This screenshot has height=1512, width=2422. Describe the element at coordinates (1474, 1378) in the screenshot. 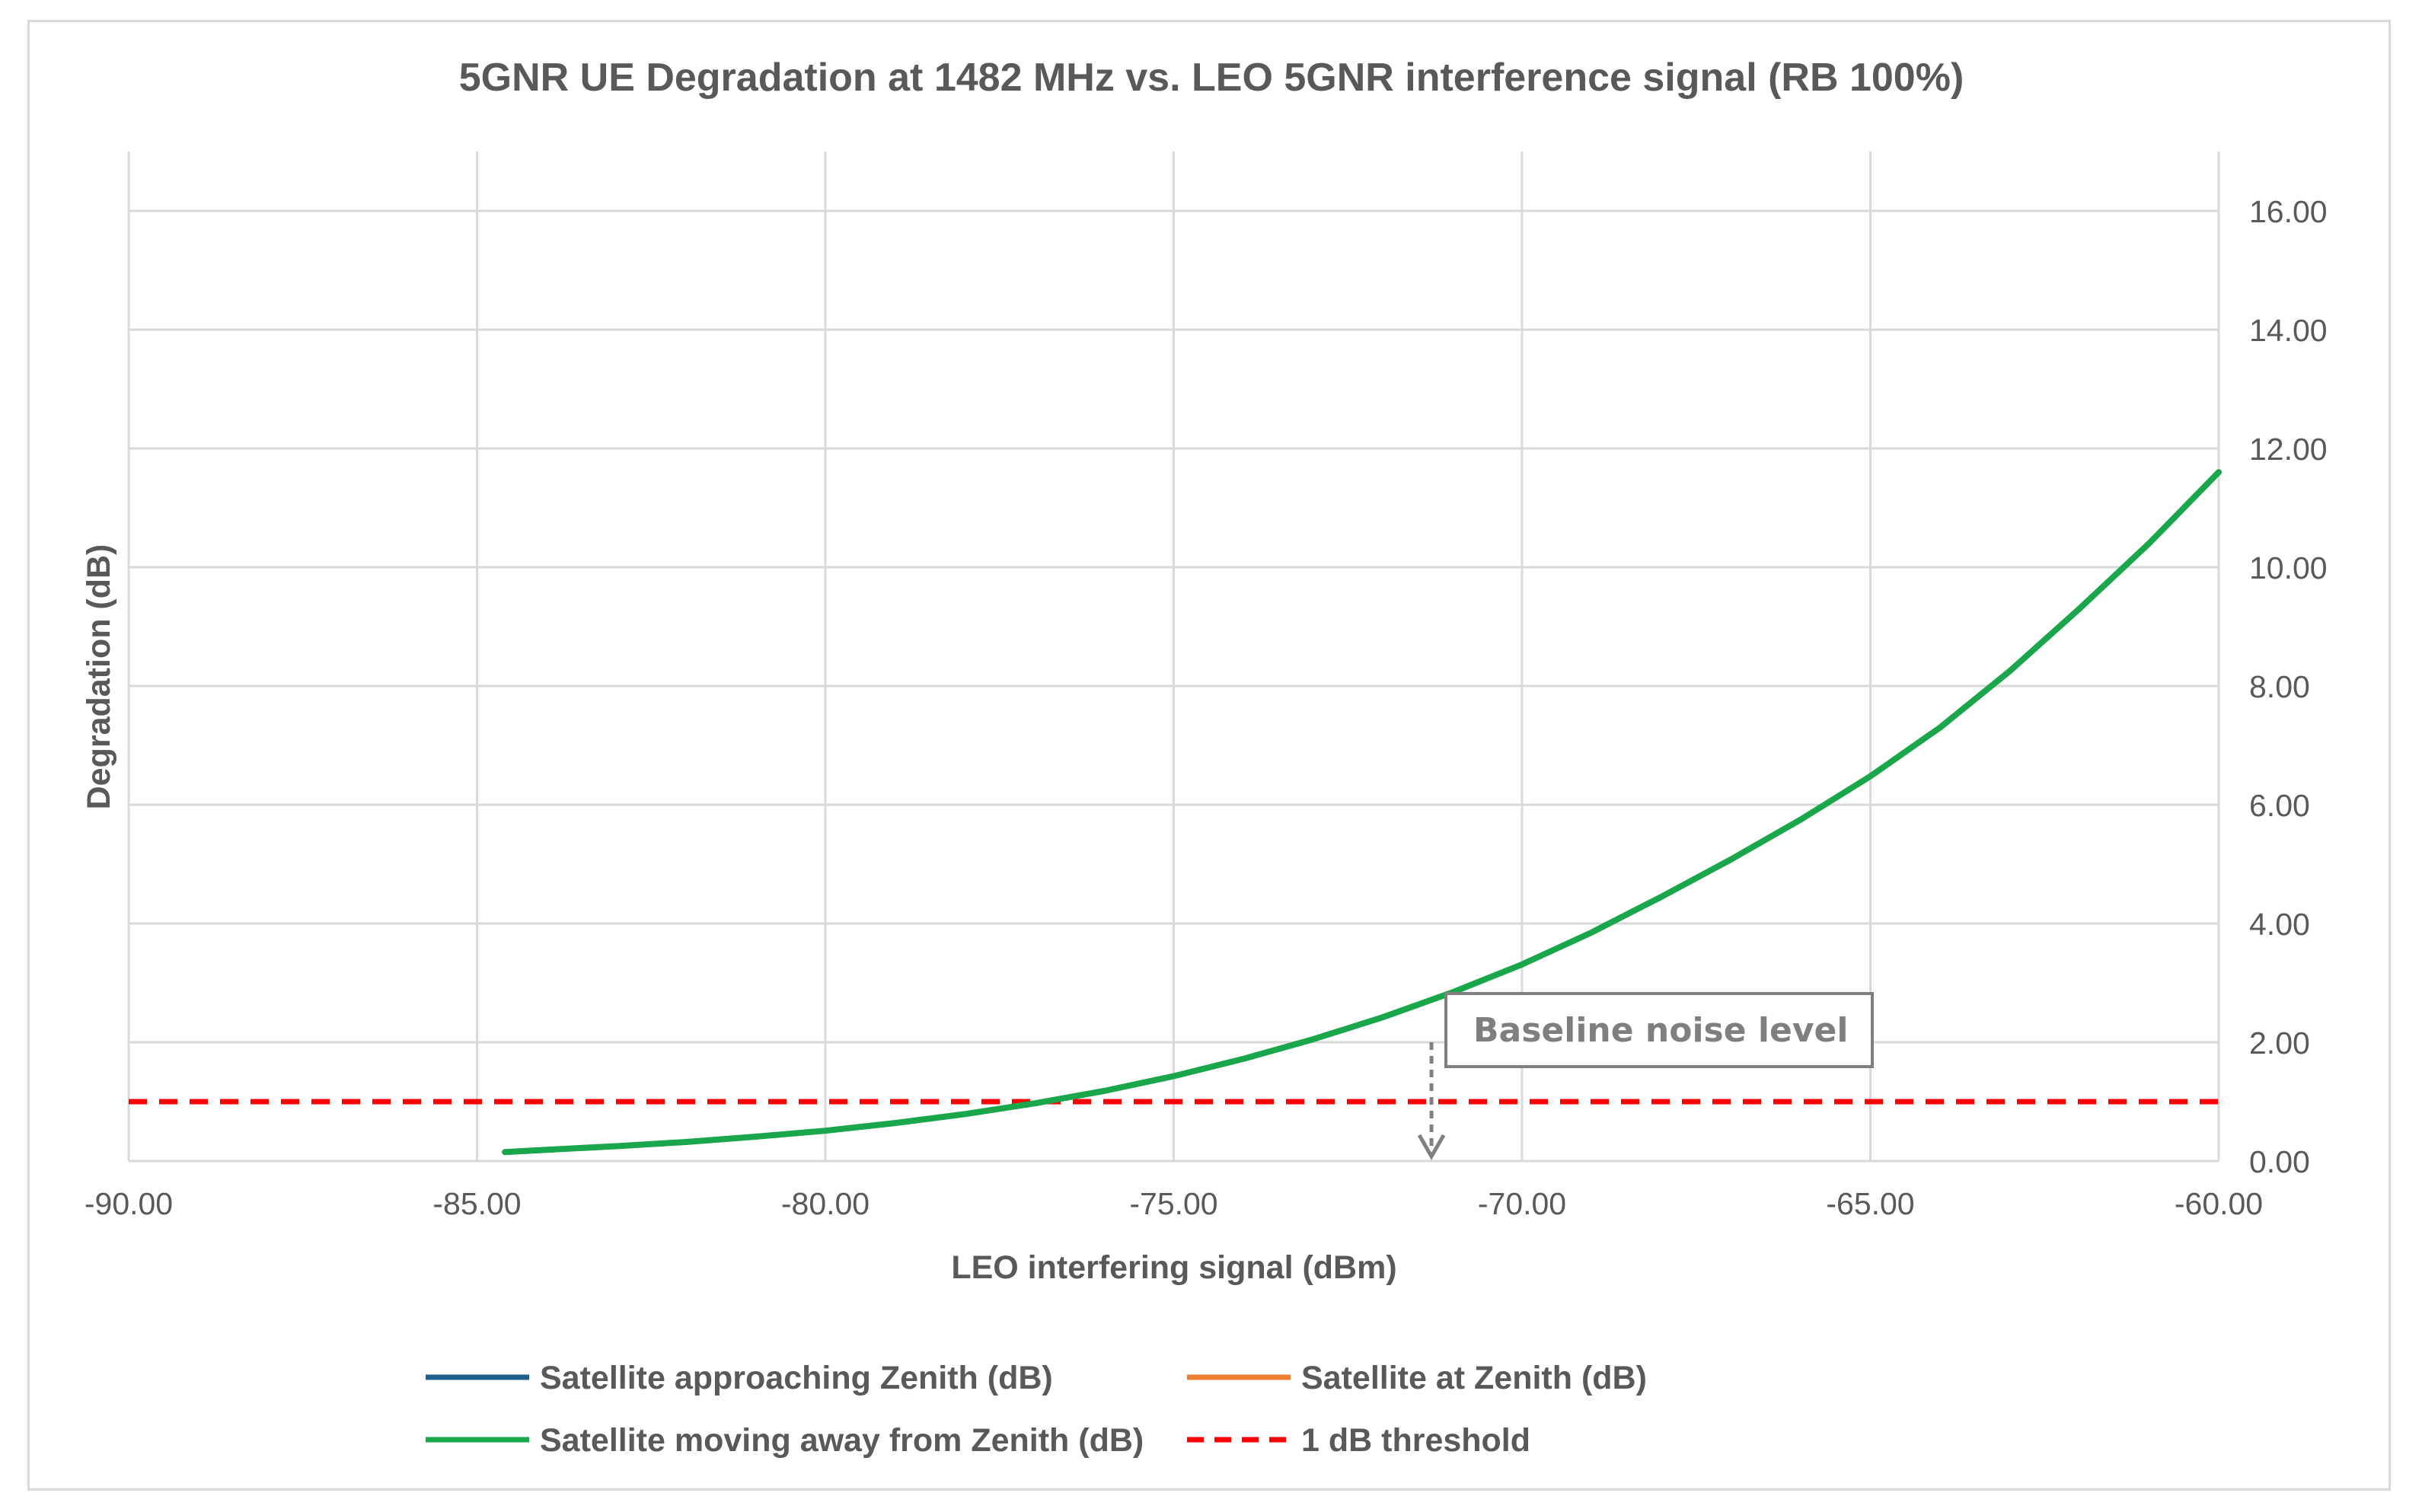

I see `legend-label: Satellite at Zenith (dB)` at that location.